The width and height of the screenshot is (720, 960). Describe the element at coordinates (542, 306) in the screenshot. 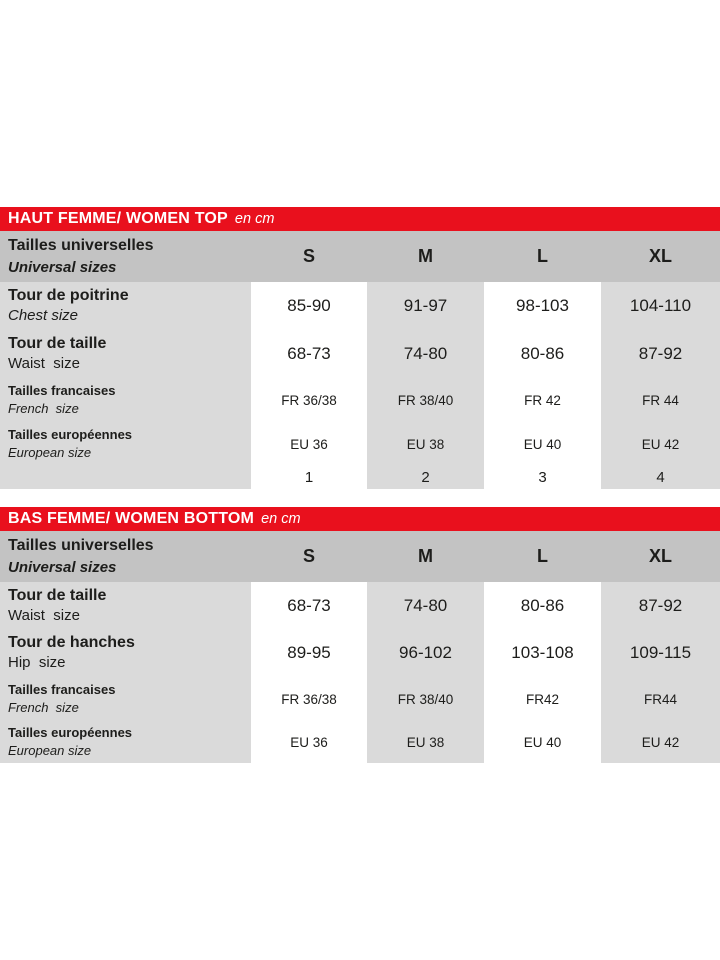

I see `size-cell: 98-103` at that location.